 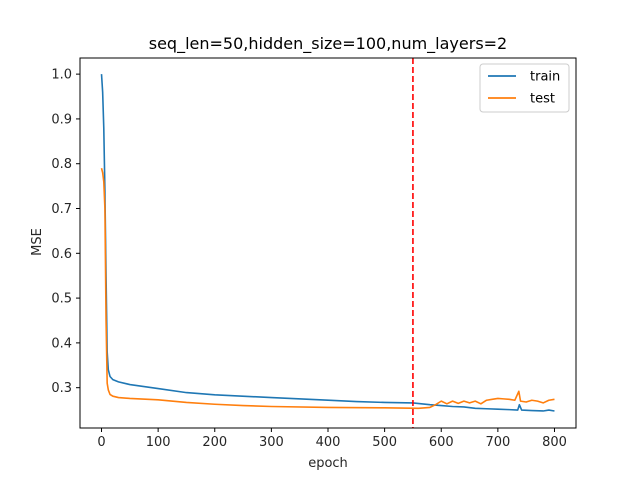 What do you see at coordinates (61, 343) in the screenshot?
I see `y-tick-label: 0.4` at bounding box center [61, 343].